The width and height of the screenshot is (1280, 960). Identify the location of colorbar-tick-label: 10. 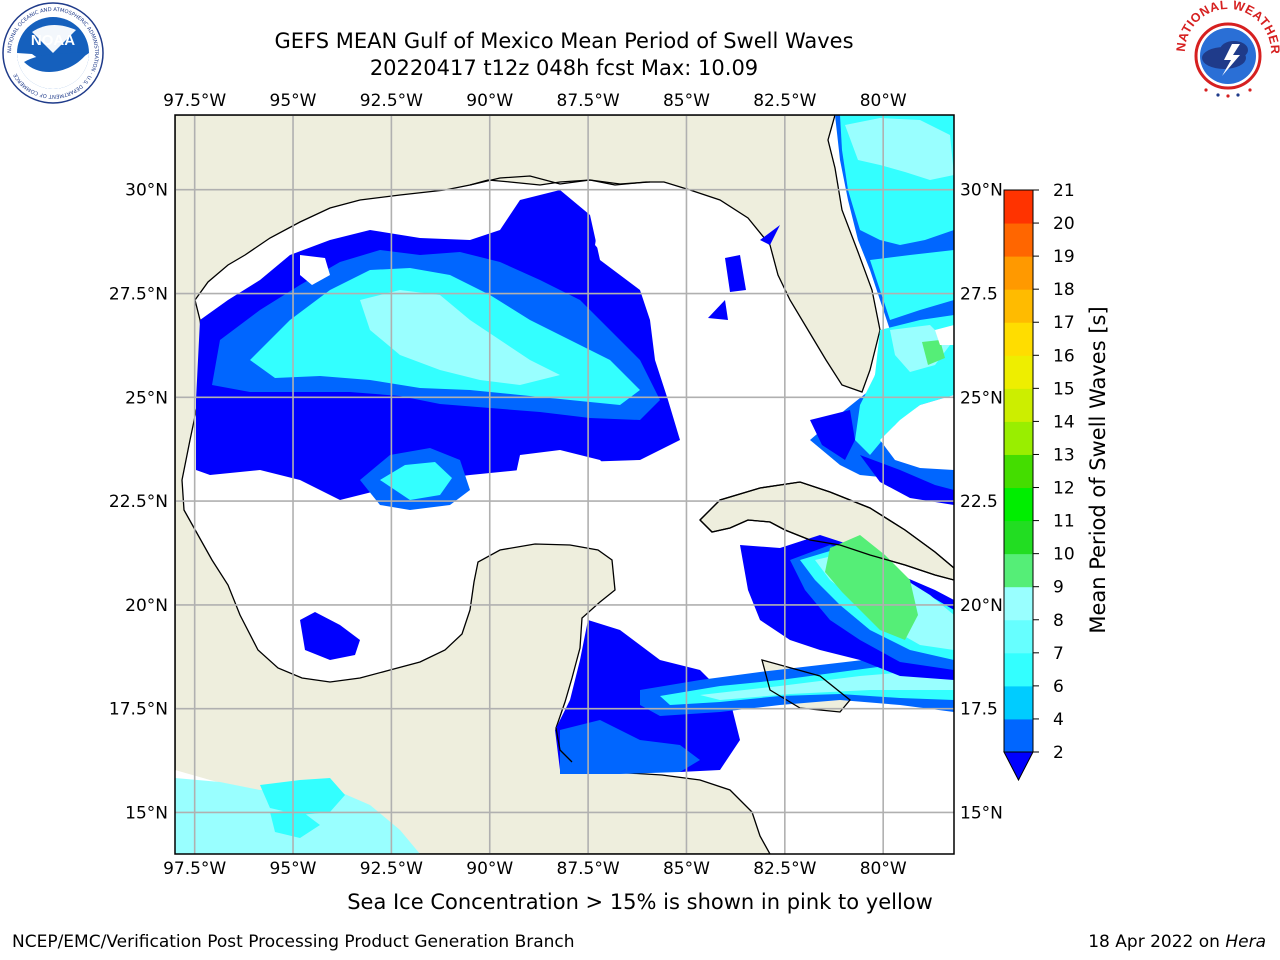
(1064, 555).